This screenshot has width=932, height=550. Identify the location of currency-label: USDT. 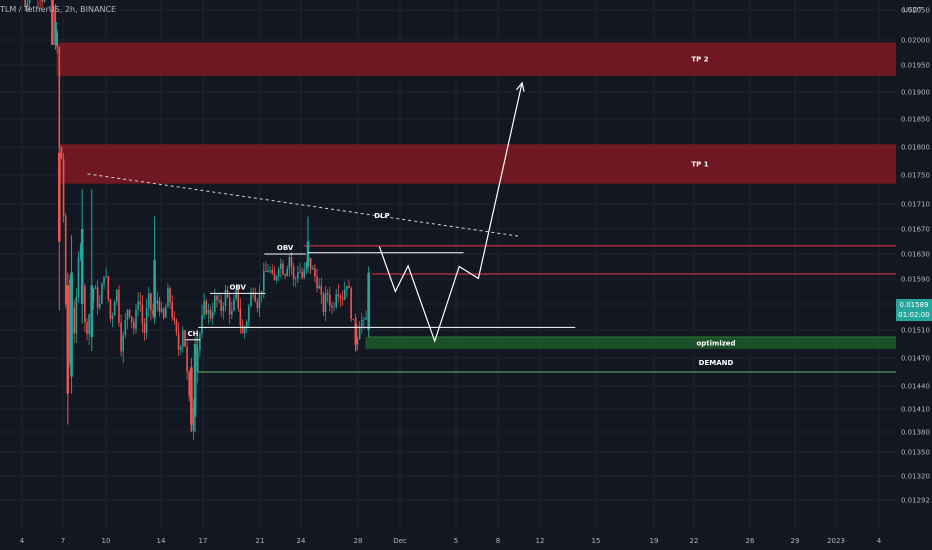
(913, 10).